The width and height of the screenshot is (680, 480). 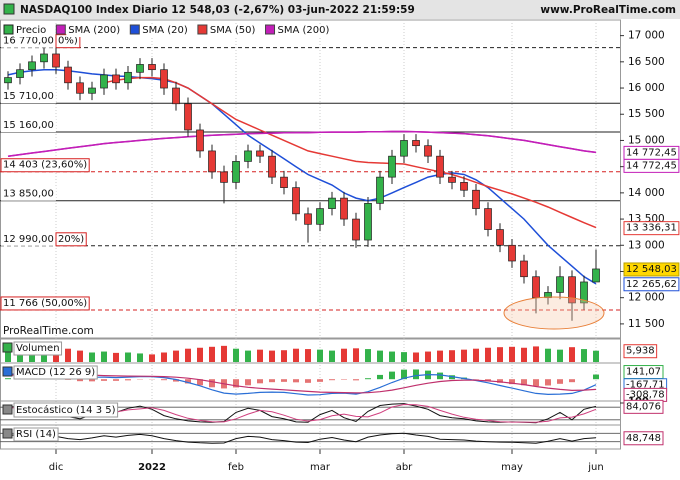 What do you see at coordinates (646, 324) in the screenshot?
I see `y-tick-label: 11 500` at bounding box center [646, 324].